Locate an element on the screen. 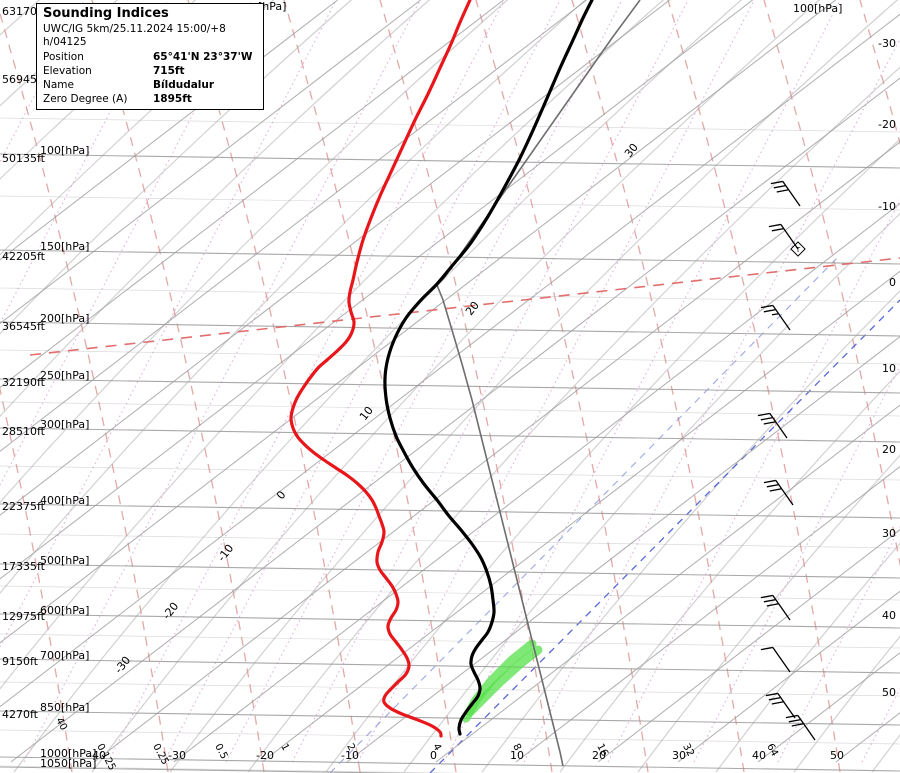 The width and height of the screenshot is (900, 773). sounding-indices-key: Name is located at coordinates (58, 85).